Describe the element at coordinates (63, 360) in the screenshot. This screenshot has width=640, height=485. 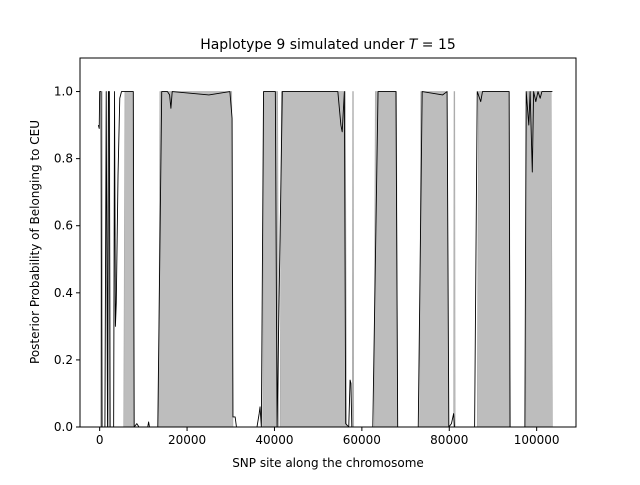
I see `y-tick-label-1: 0.2` at that location.